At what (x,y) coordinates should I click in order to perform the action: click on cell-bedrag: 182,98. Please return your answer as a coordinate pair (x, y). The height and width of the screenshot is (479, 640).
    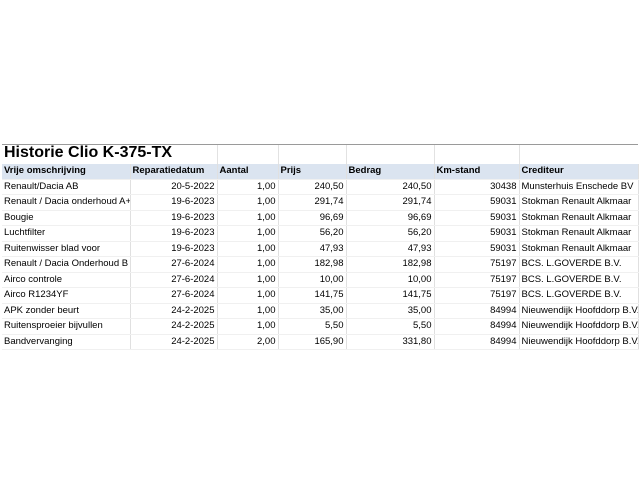
    Looking at the image, I should click on (390, 264).